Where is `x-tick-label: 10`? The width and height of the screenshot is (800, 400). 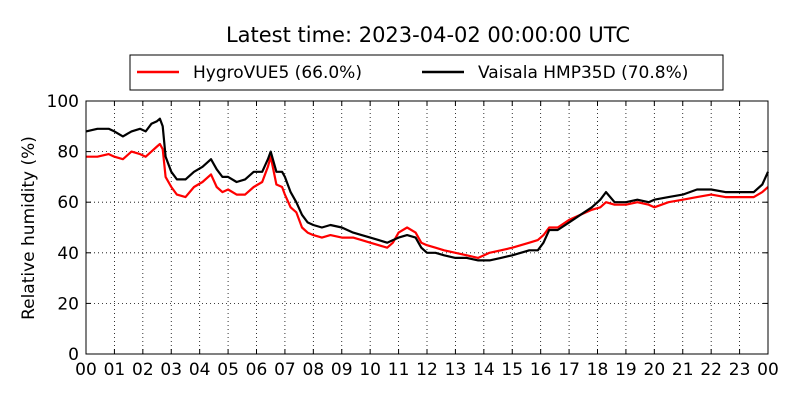 x-tick-label: 10 is located at coordinates (370, 370).